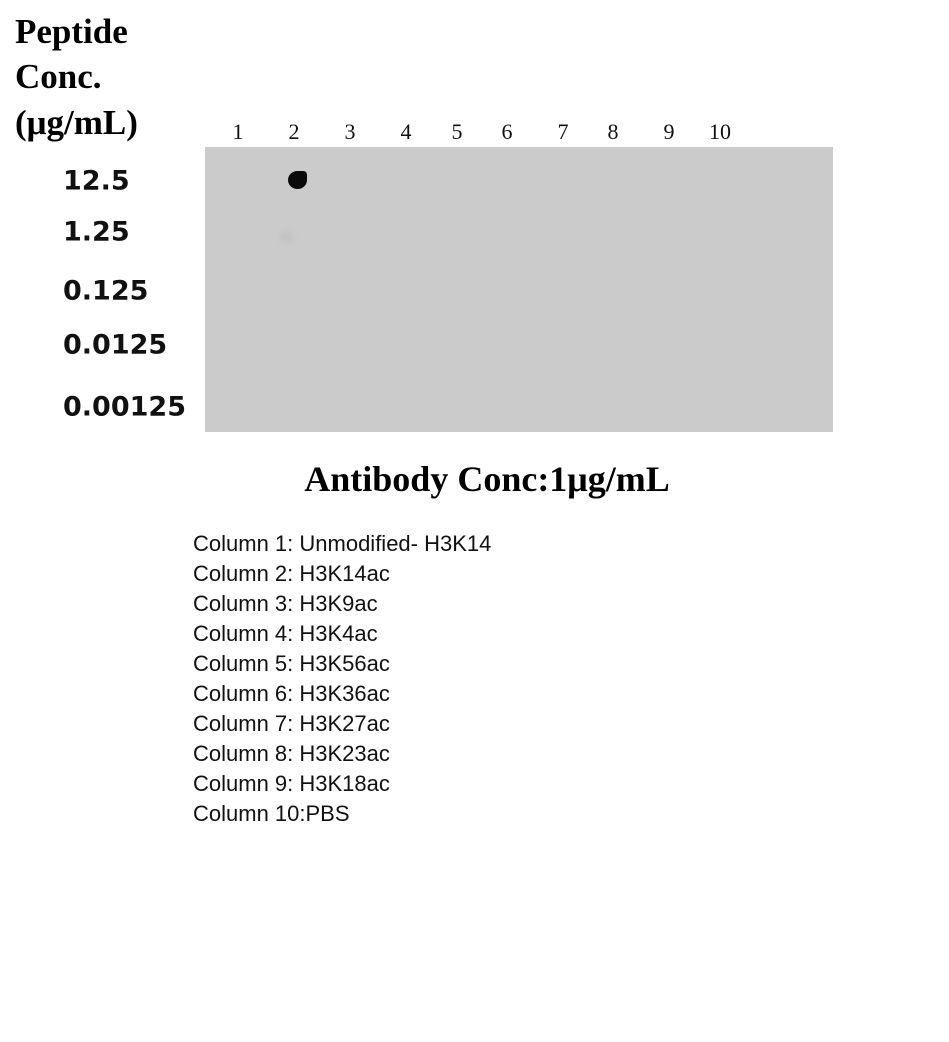 This screenshot has height=1042, width=949. What do you see at coordinates (291, 663) in the screenshot?
I see `legend-item: Column 5: H3K56ac` at bounding box center [291, 663].